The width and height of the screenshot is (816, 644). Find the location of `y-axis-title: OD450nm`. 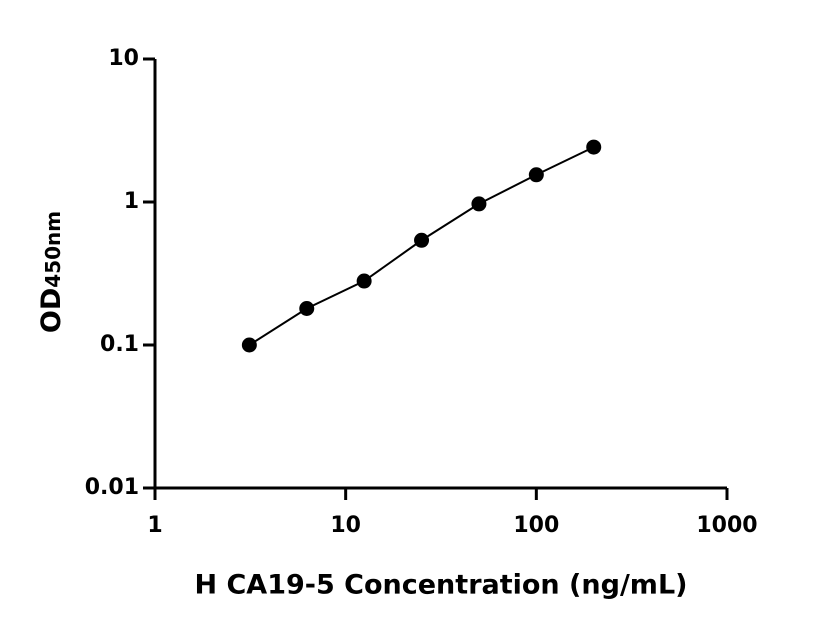

y-axis-title: OD450nm is located at coordinates (51, 272).